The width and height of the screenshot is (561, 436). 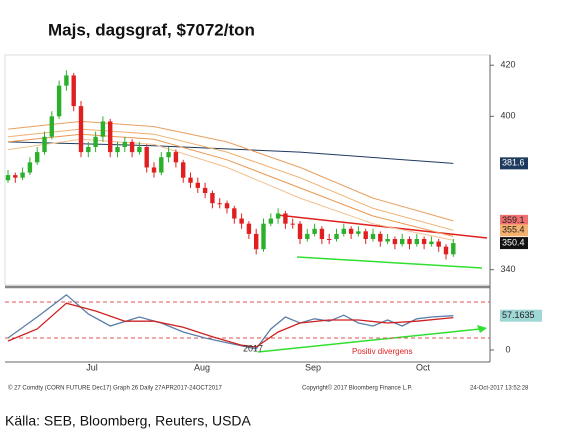 I want to click on y-tick-label: 0, so click(x=507, y=349).